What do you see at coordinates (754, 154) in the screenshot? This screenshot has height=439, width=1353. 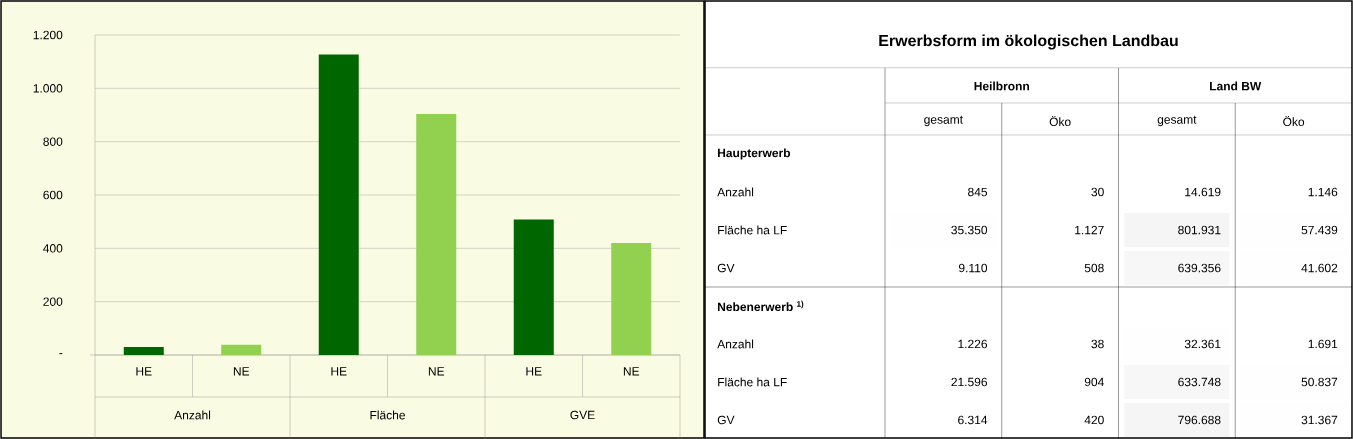 I see `y-tick-label: Haupterwerb` at bounding box center [754, 154].